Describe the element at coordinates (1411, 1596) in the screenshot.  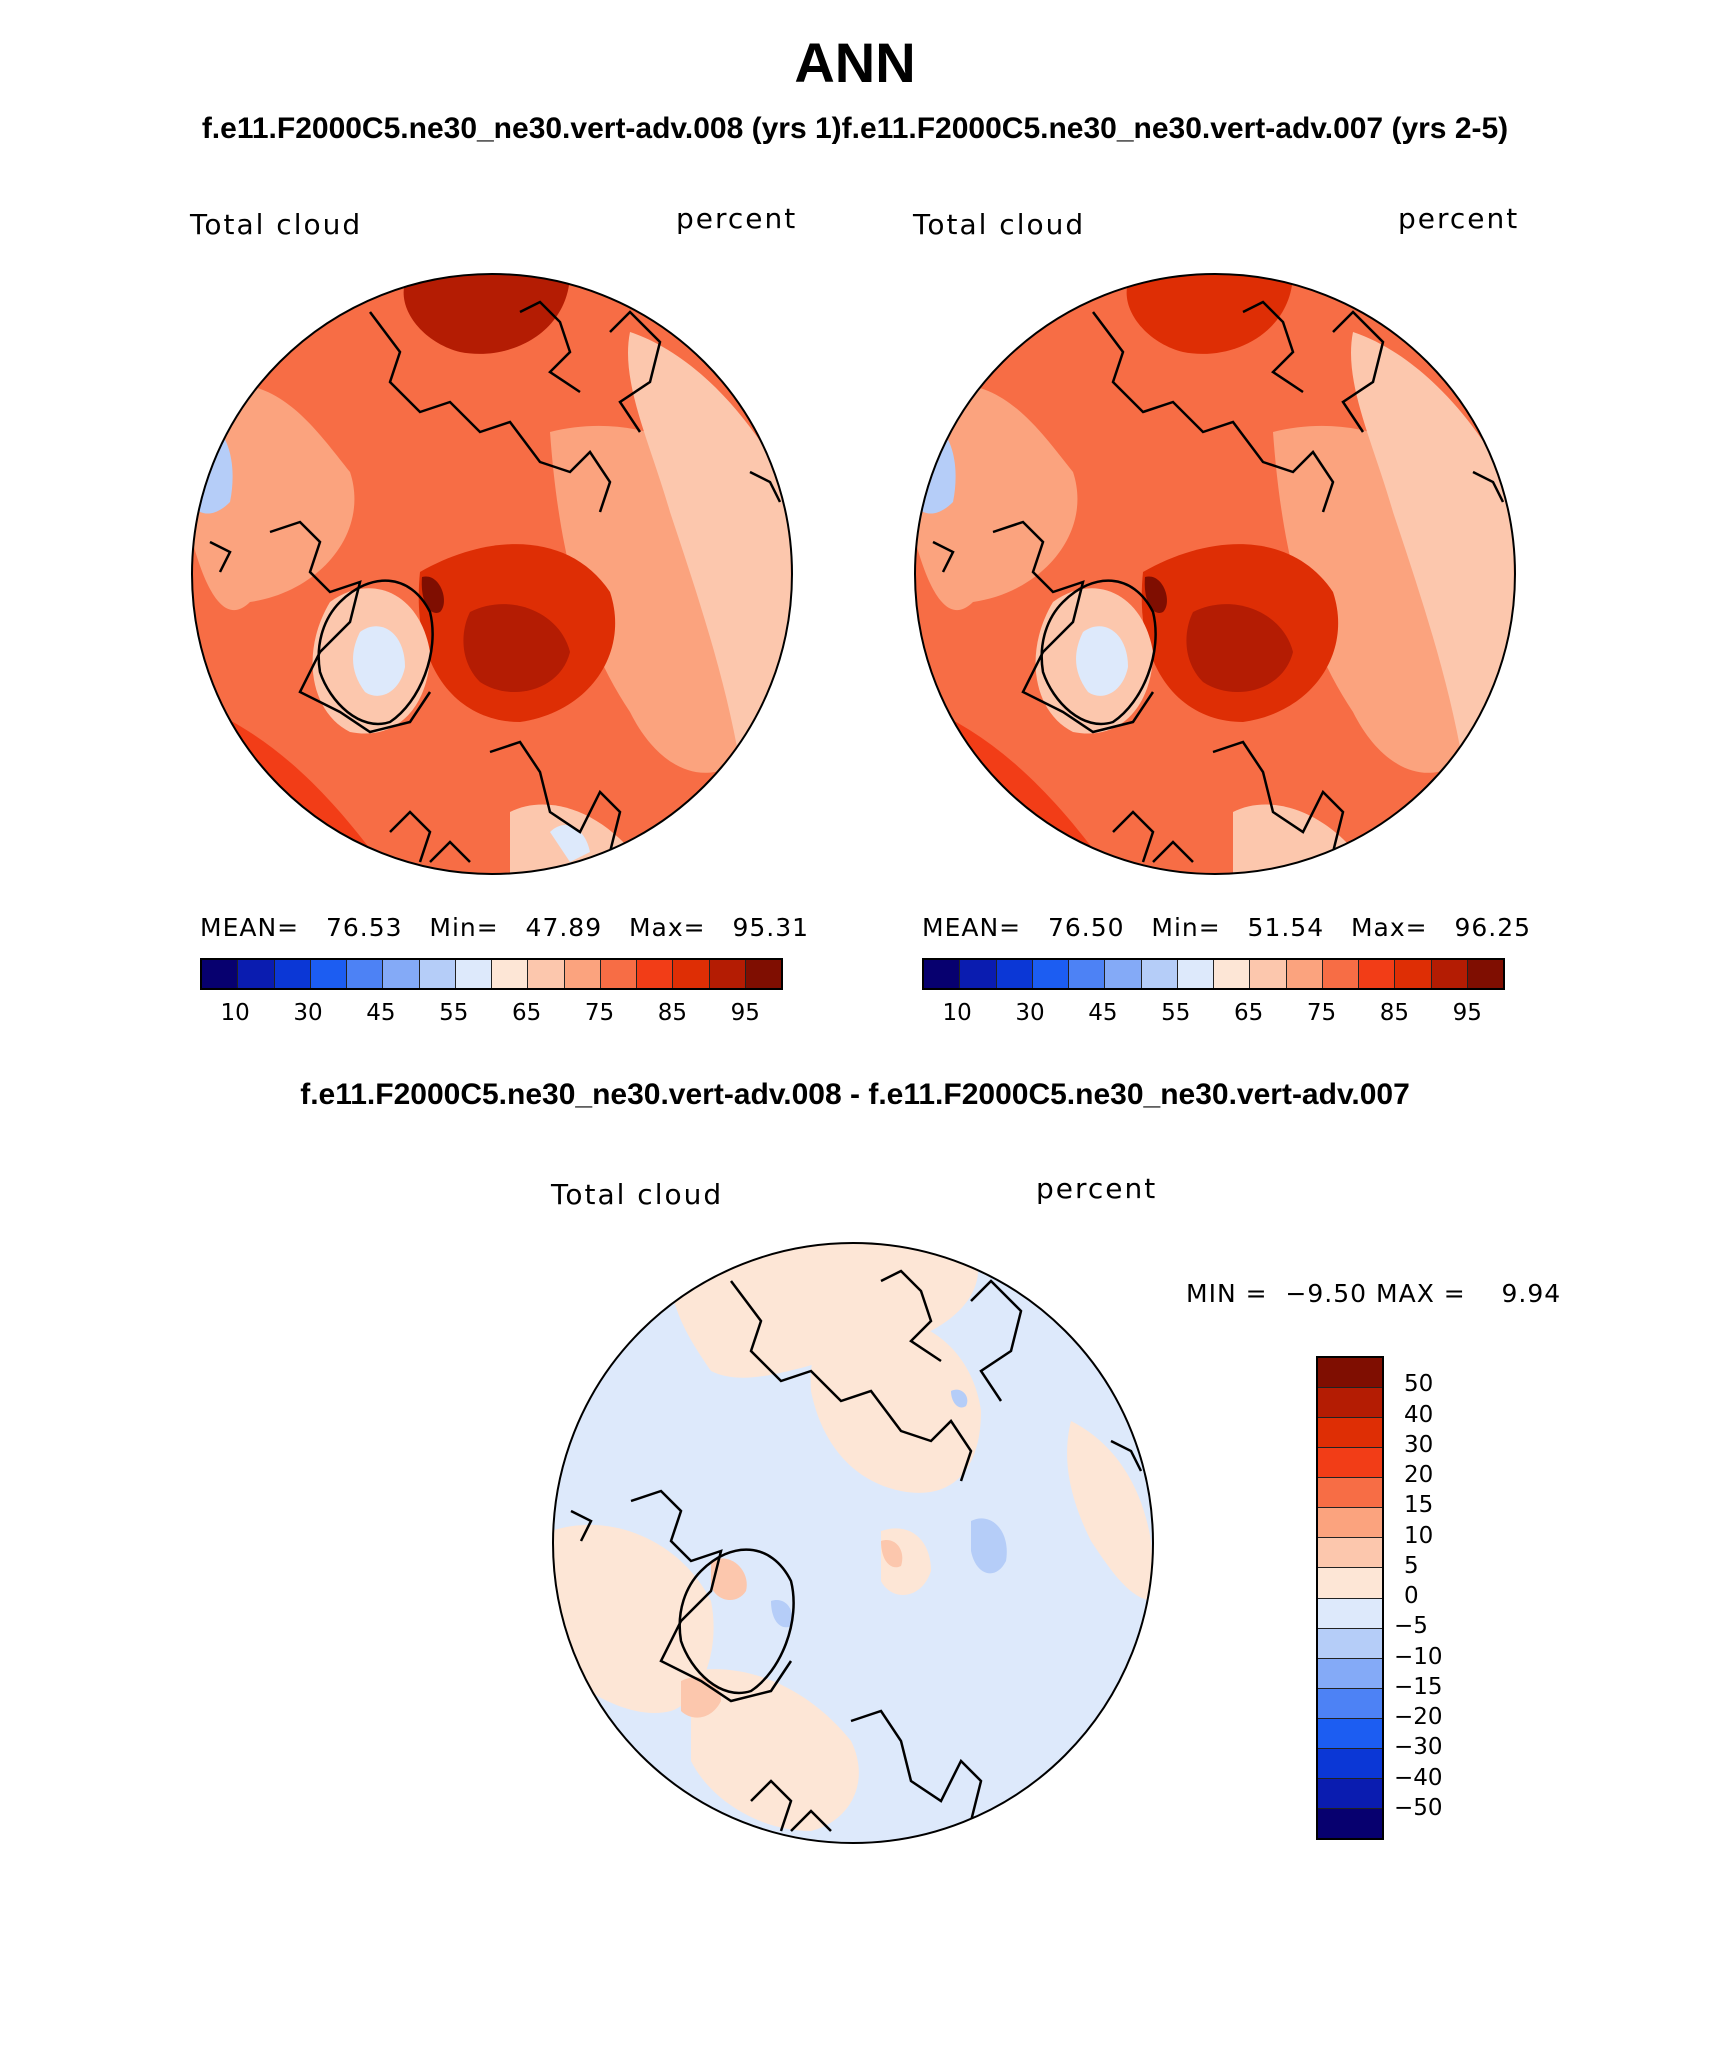
I see `colorbar-tick-label: 0` at that location.